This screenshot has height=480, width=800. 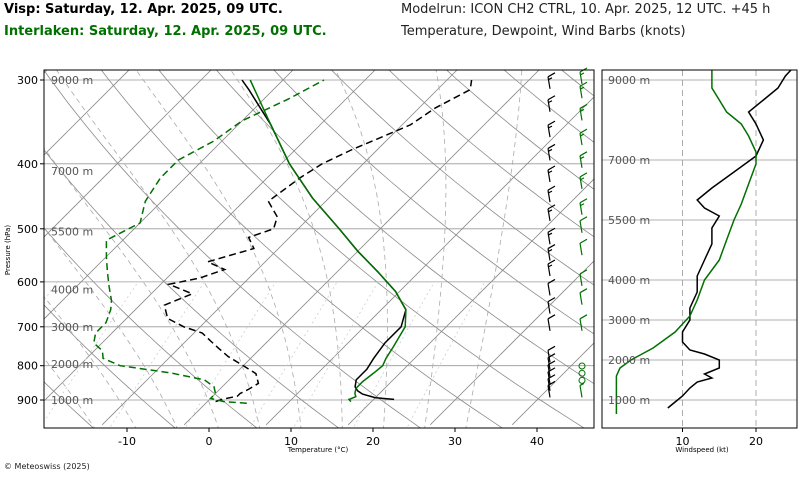 I want to click on y-tick-label: 400, so click(x=27, y=164).